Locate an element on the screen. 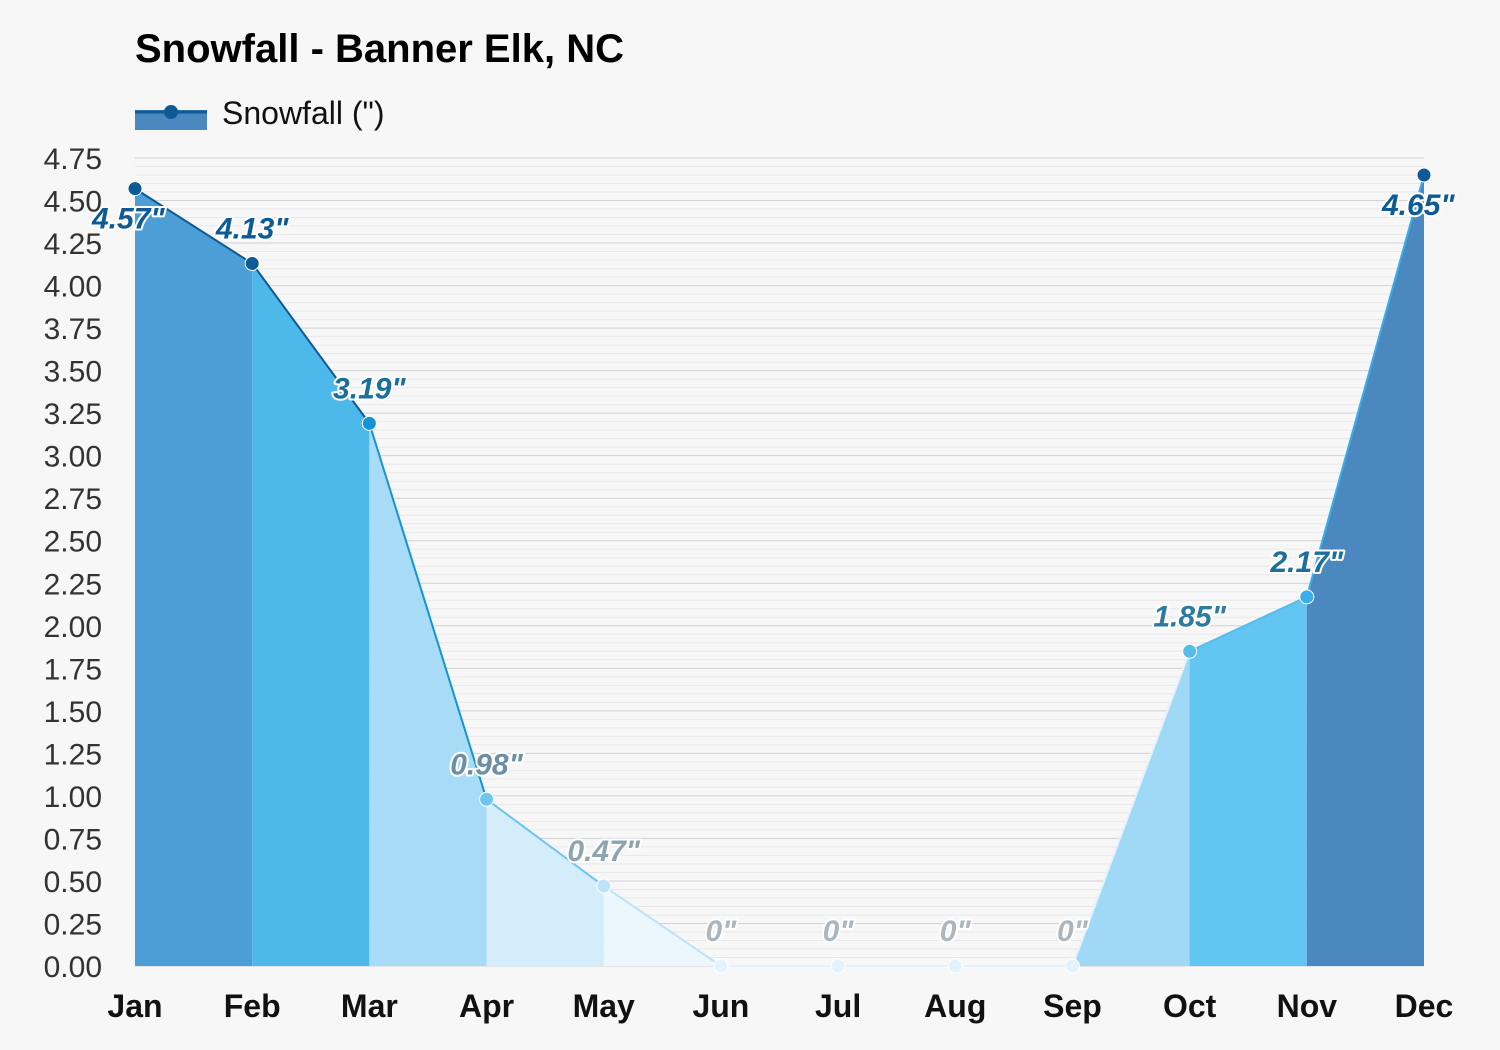 This screenshot has height=1050, width=1500. x-tick-label-aug: Aug is located at coordinates (955, 1006).